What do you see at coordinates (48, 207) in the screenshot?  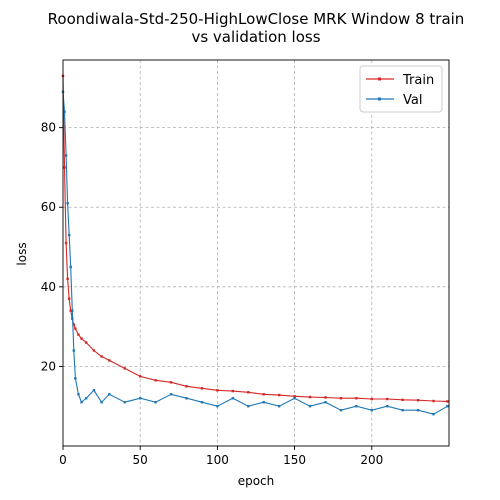 I see `y-tick-label-2: 60` at bounding box center [48, 207].